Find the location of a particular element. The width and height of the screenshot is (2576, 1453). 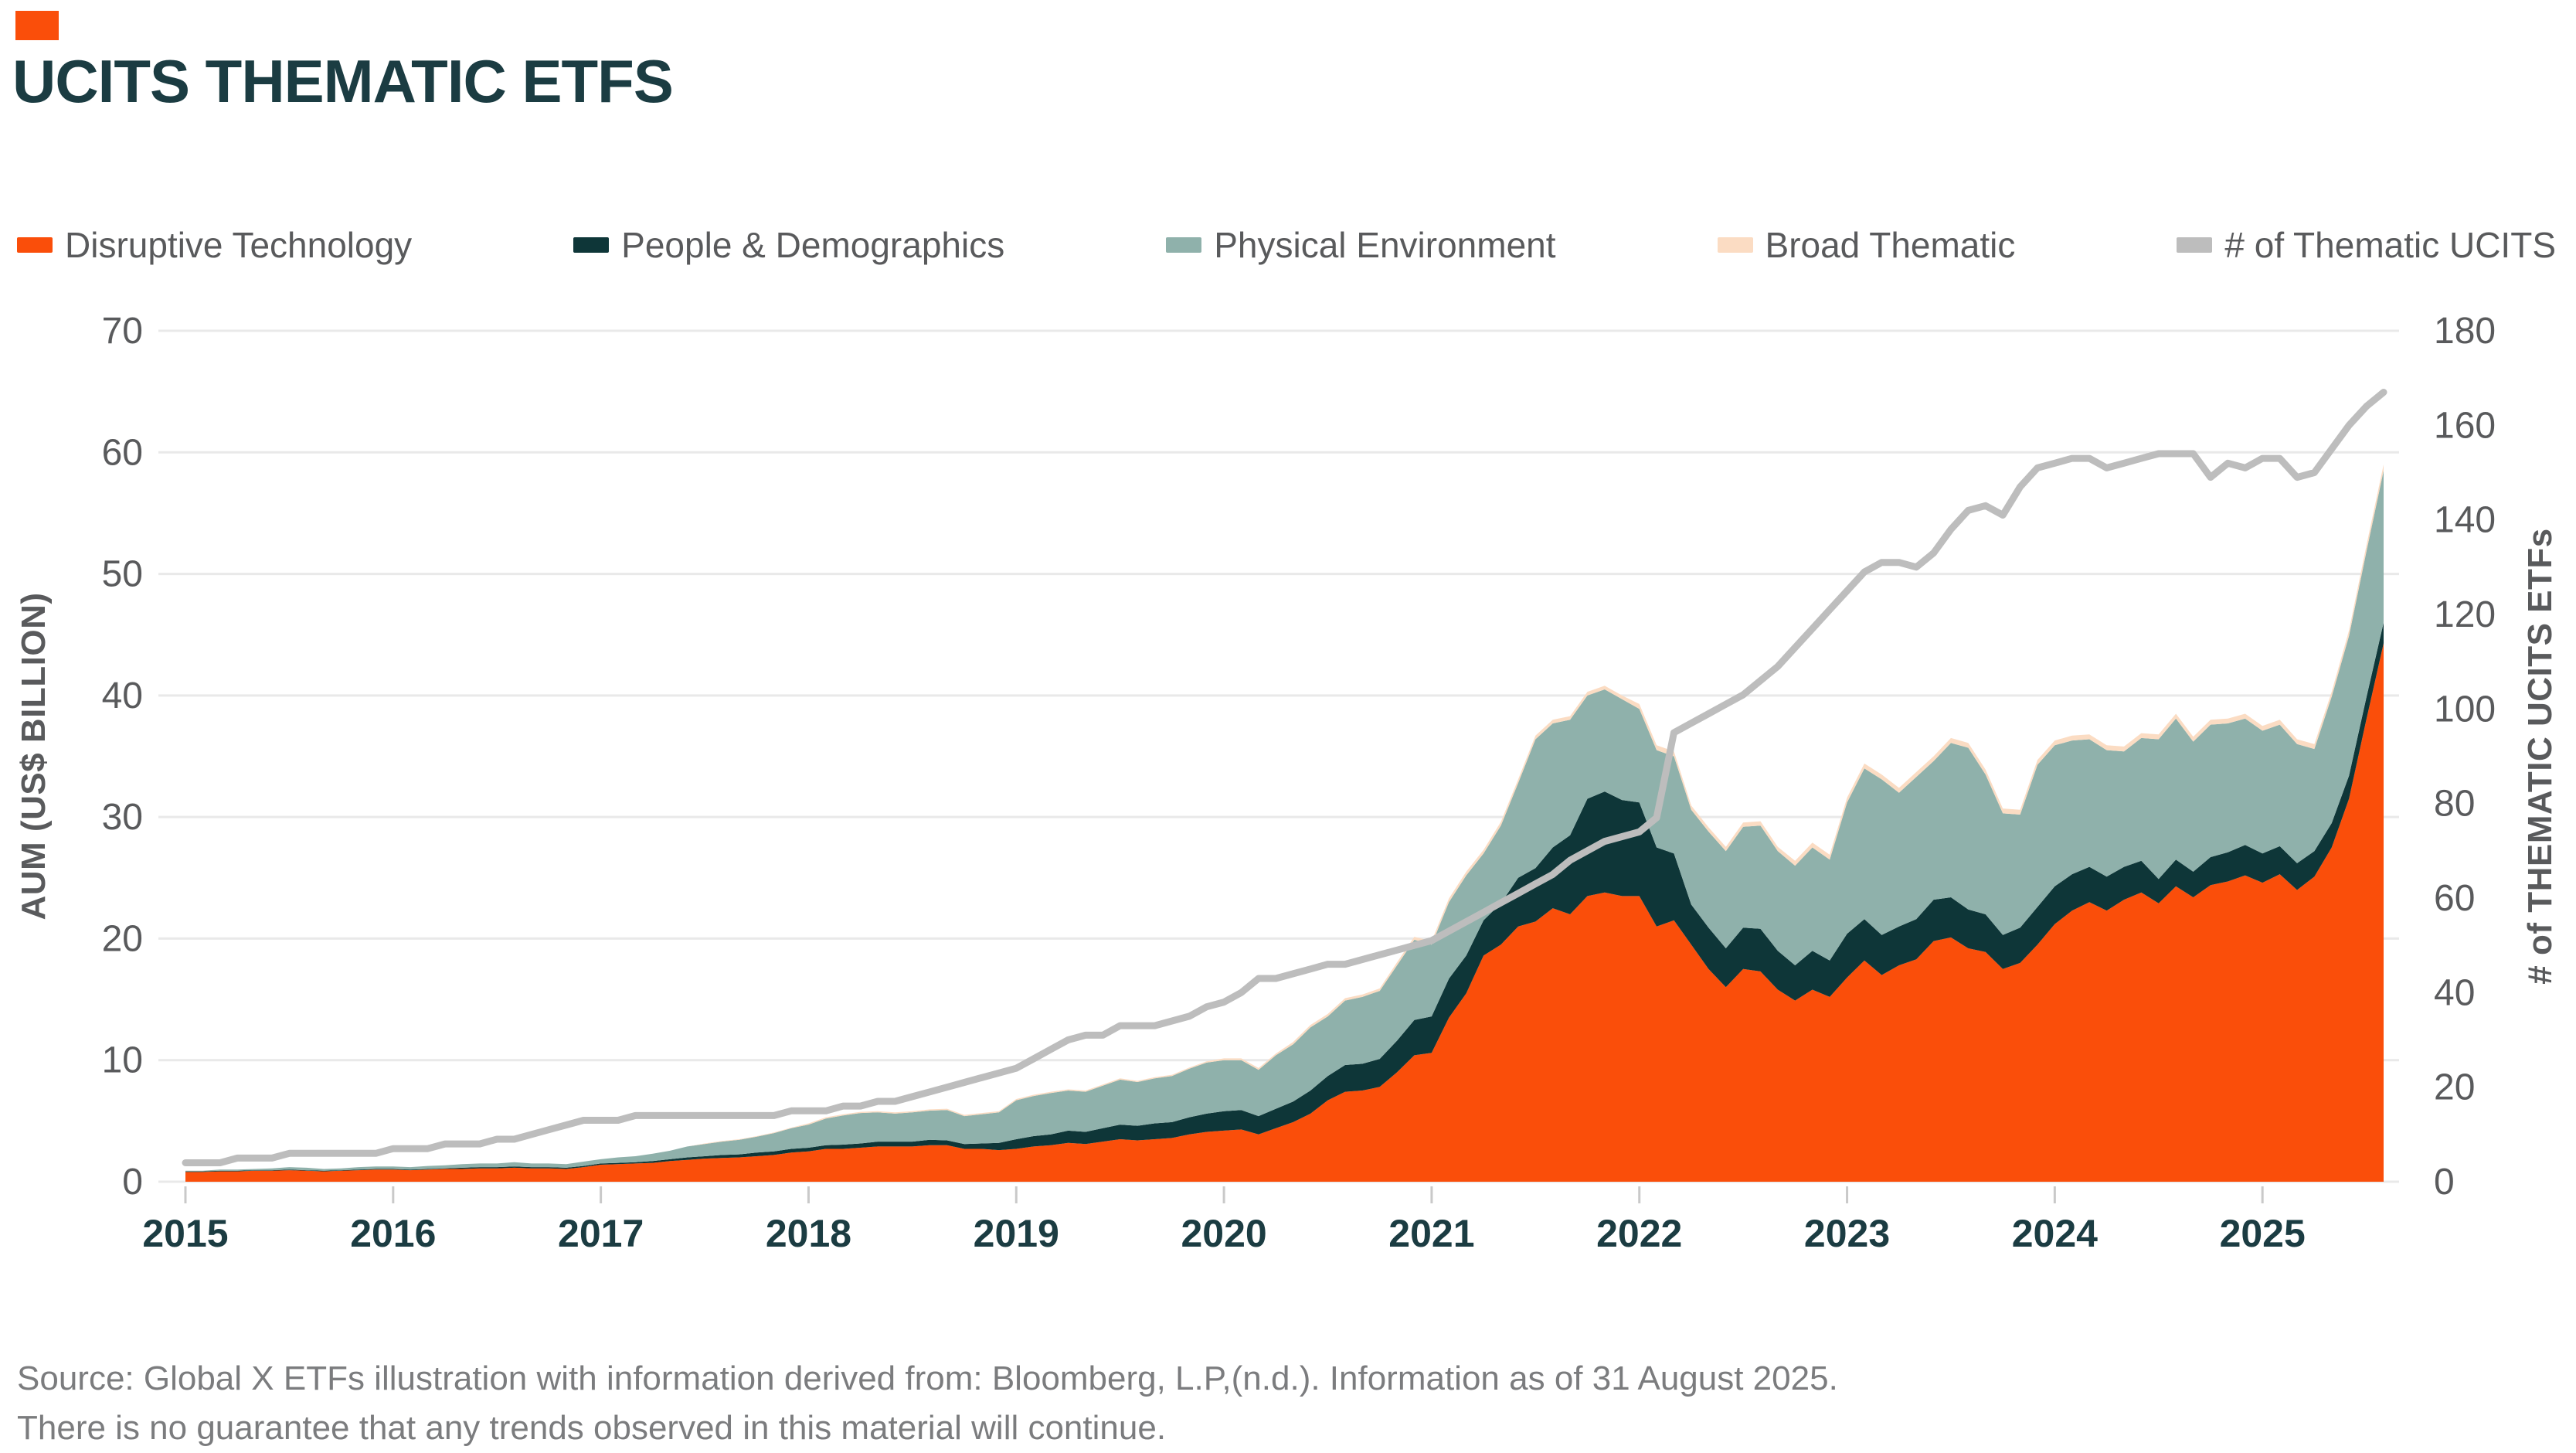

svg-text: 50 is located at coordinates (122, 574).